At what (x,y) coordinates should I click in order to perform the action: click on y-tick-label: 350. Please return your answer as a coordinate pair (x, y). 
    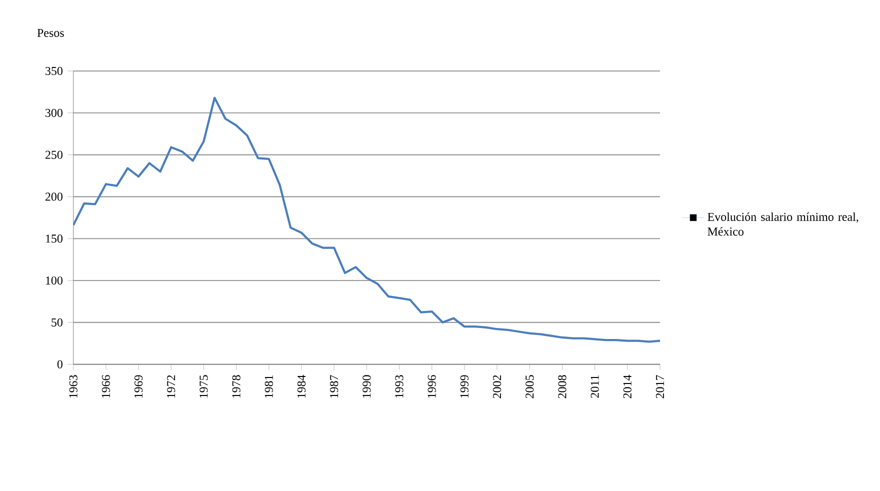
    Looking at the image, I should click on (54, 71).